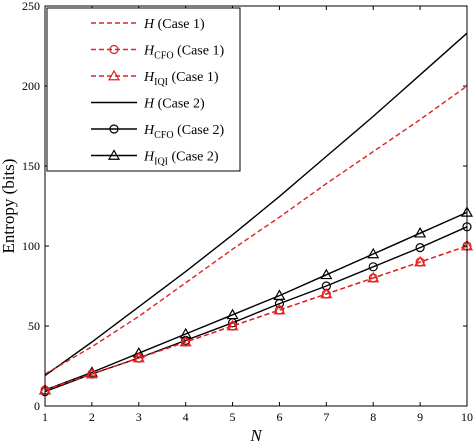 Image resolution: width=474 pixels, height=444 pixels. Describe the element at coordinates (467, 417) in the screenshot. I see `x-tick-label: 10` at that location.